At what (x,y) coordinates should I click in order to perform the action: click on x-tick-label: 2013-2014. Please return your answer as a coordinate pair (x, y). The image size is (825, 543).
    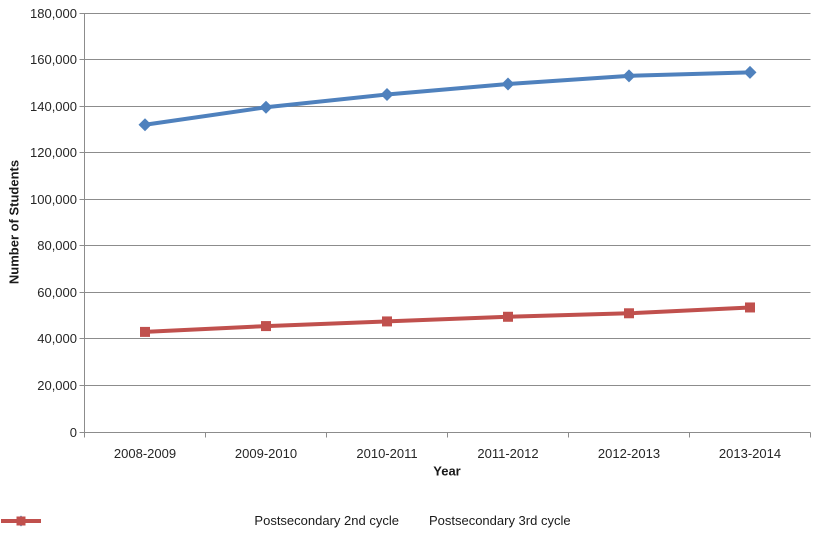
    Looking at the image, I should click on (750, 453).